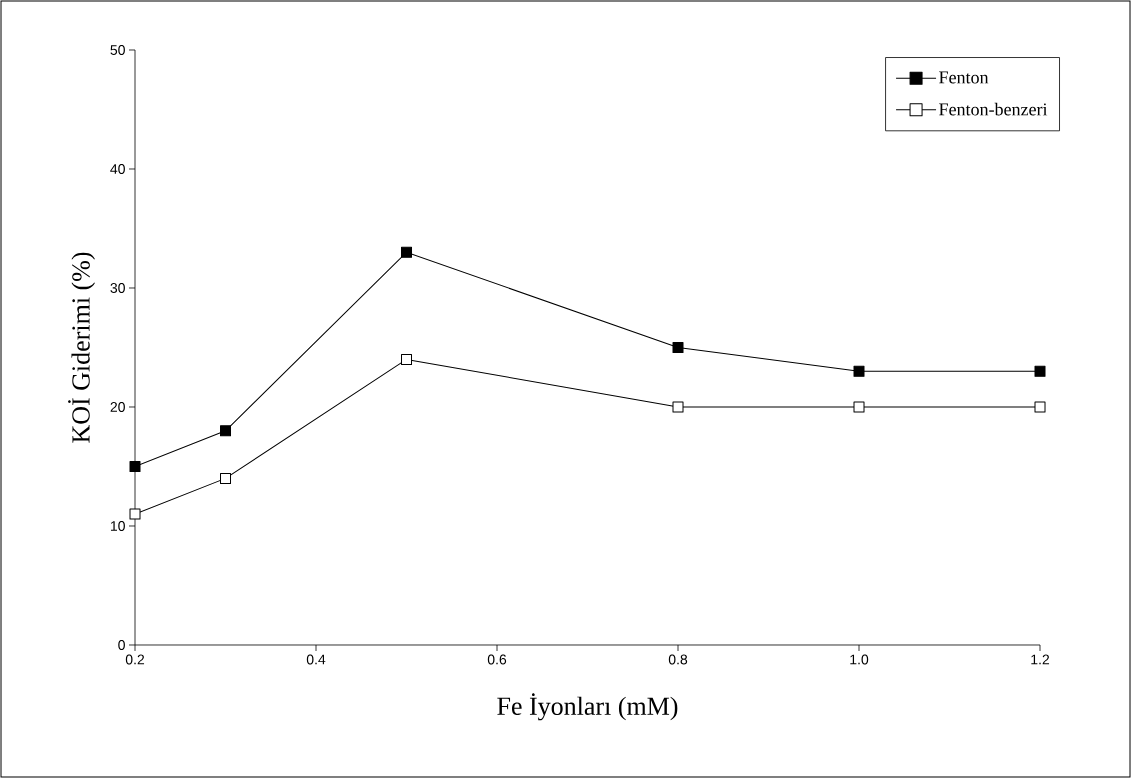  I want to click on legend-label: Fenton, so click(964, 77).